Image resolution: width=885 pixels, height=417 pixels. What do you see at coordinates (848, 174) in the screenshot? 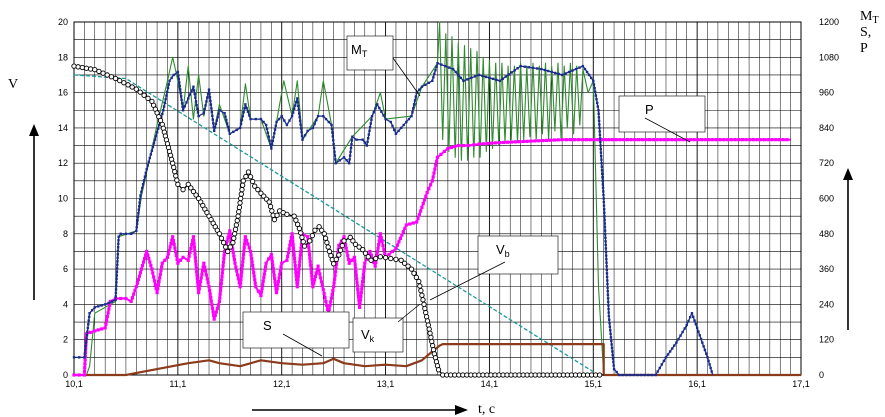
I see `right-axis-arrow-head` at bounding box center [848, 174].